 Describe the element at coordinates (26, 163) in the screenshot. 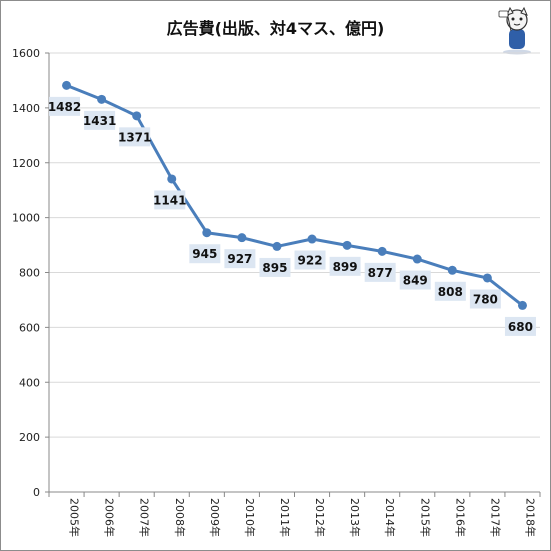

I see `y-tick-label: 1200` at that location.